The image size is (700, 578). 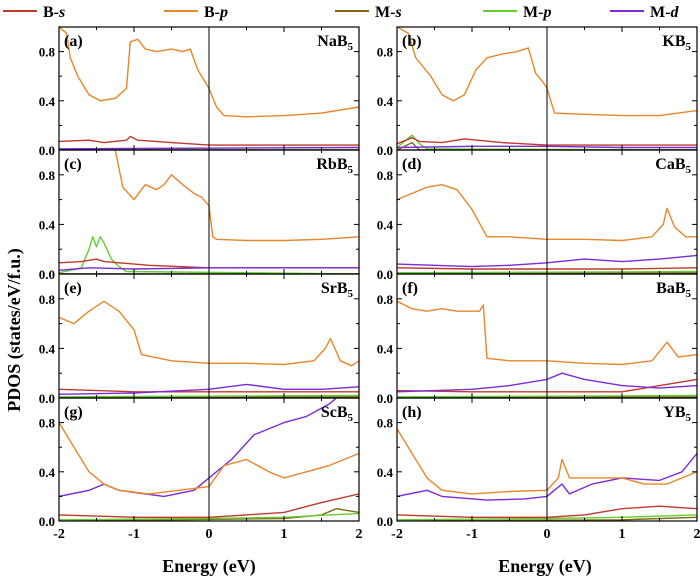 I want to click on legend-label: M-s, so click(x=388, y=12).